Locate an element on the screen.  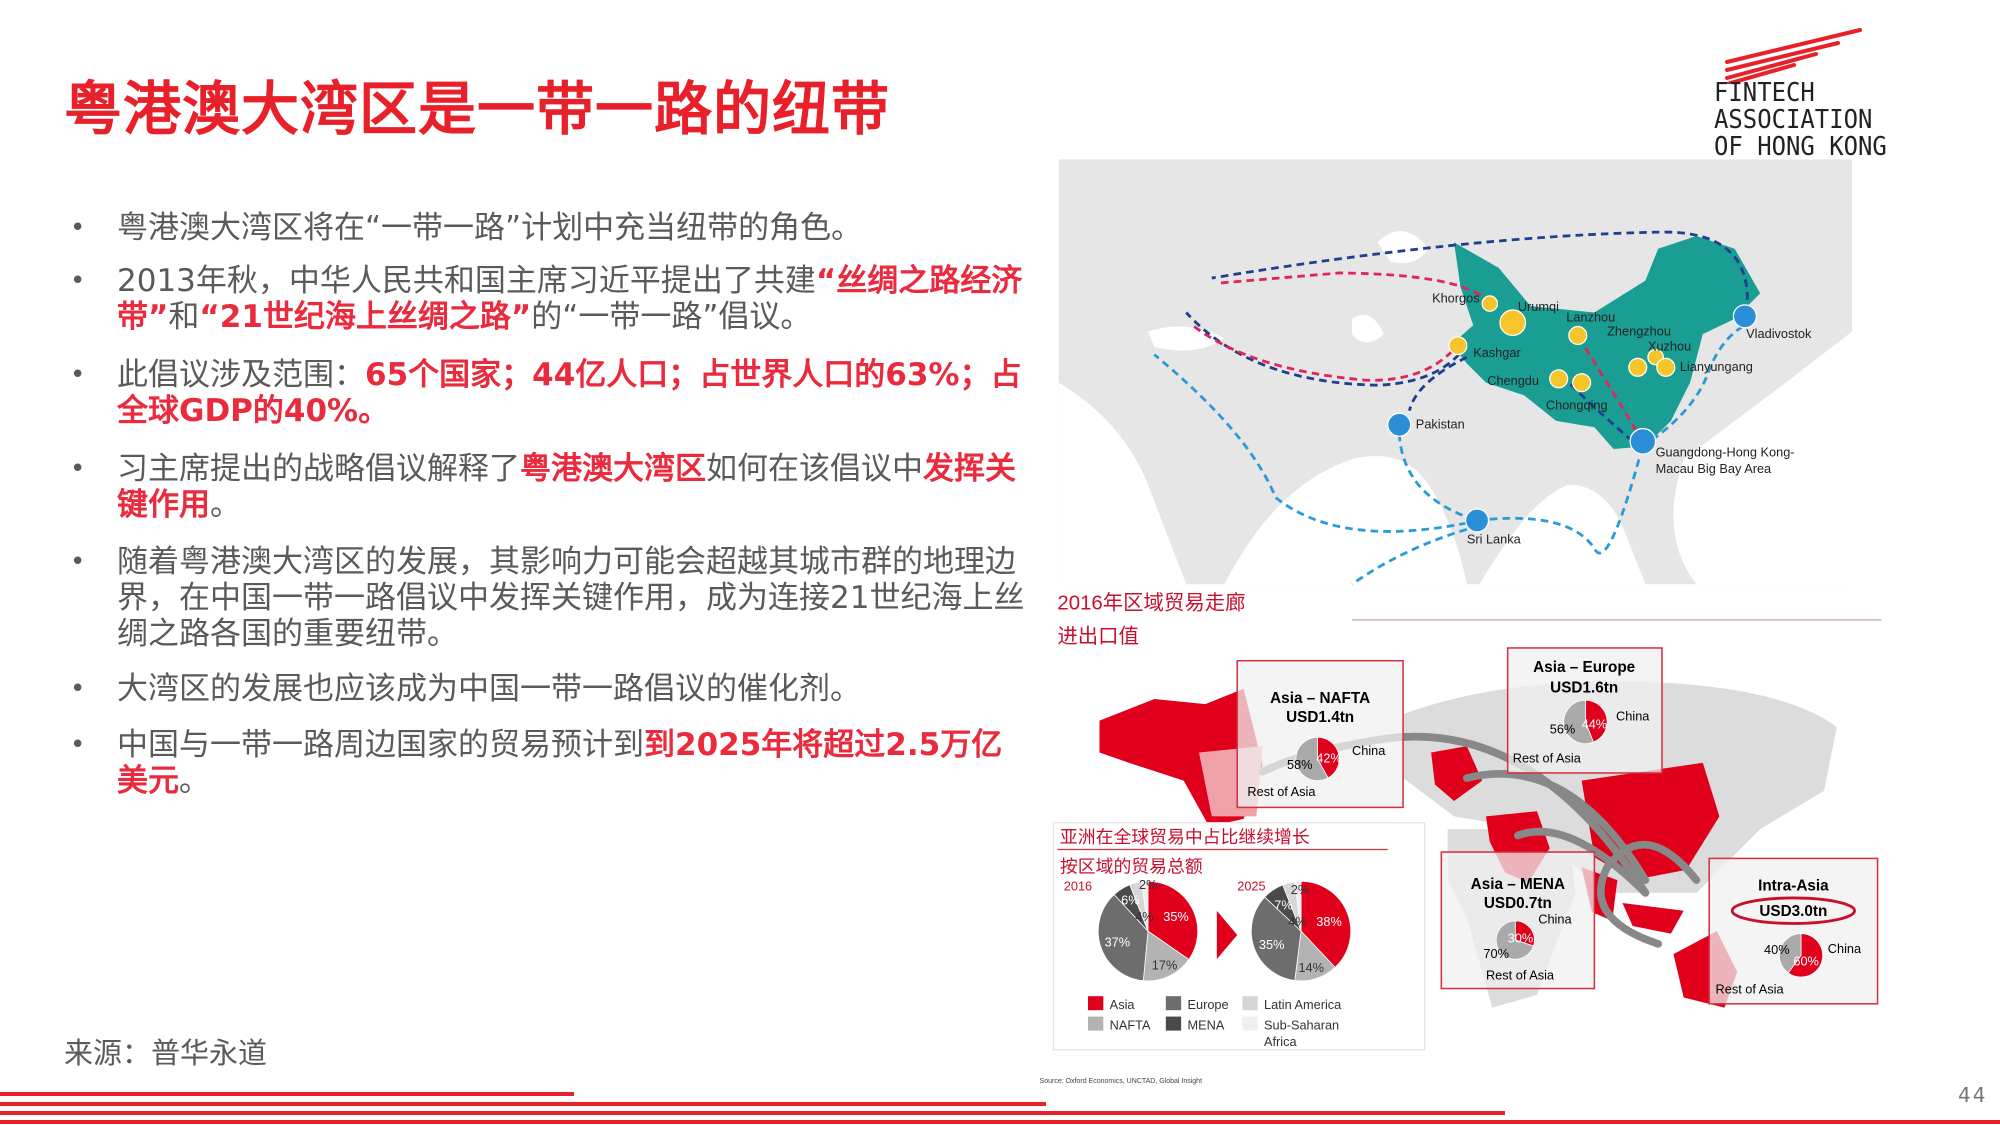
city-label: Vladivostok is located at coordinates (1779, 333).